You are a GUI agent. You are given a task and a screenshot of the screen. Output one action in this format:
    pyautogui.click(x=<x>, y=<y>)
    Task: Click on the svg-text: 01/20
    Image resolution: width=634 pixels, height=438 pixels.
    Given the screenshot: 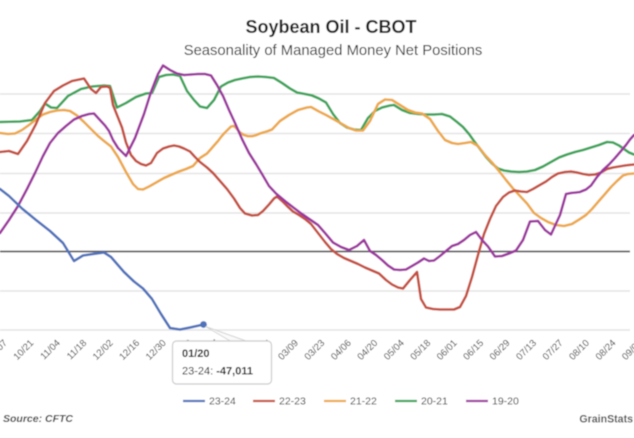 What is the action you would take?
    pyautogui.click(x=196, y=354)
    